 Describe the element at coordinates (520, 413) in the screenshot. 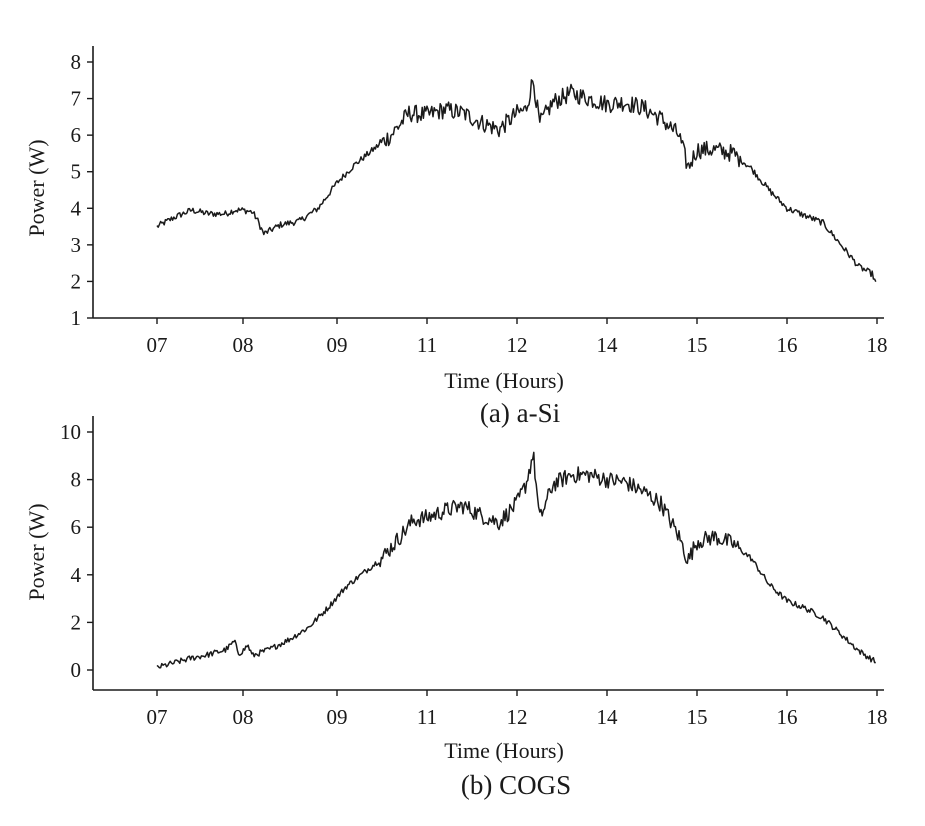

I see `chart-a-caption: (a) a-Si` at that location.